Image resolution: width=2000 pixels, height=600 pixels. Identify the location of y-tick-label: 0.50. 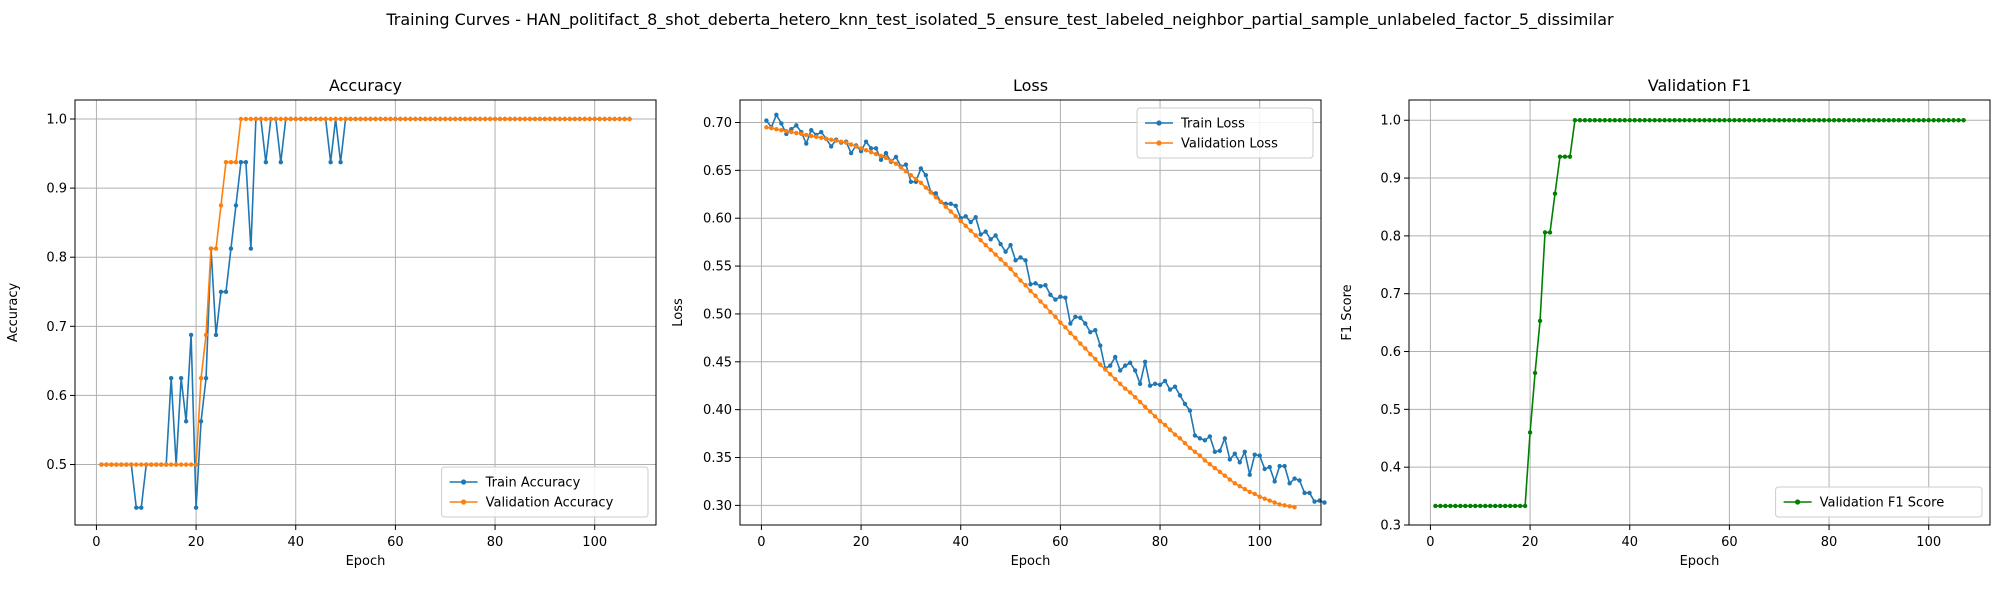
(717, 314).